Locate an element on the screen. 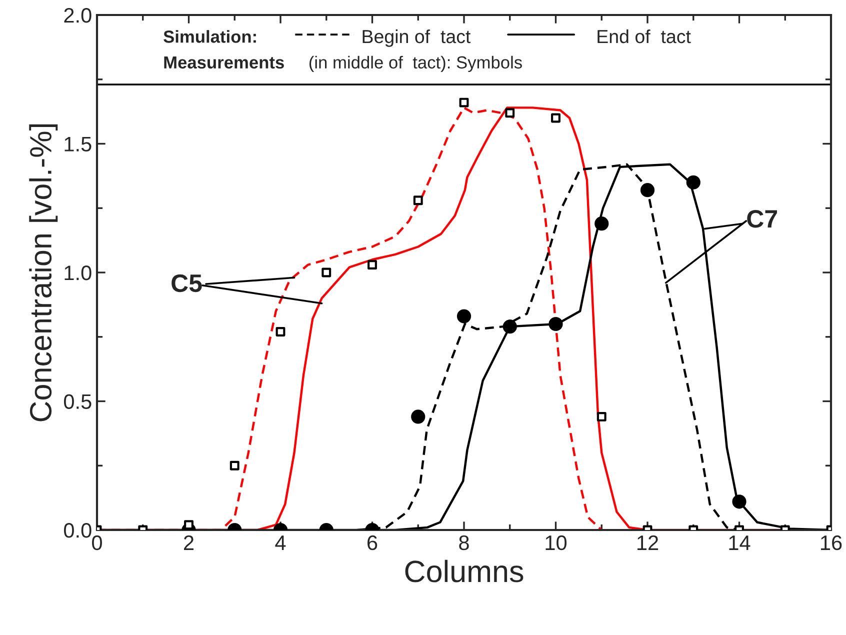  annotation: Simulation: is located at coordinates (210, 36).